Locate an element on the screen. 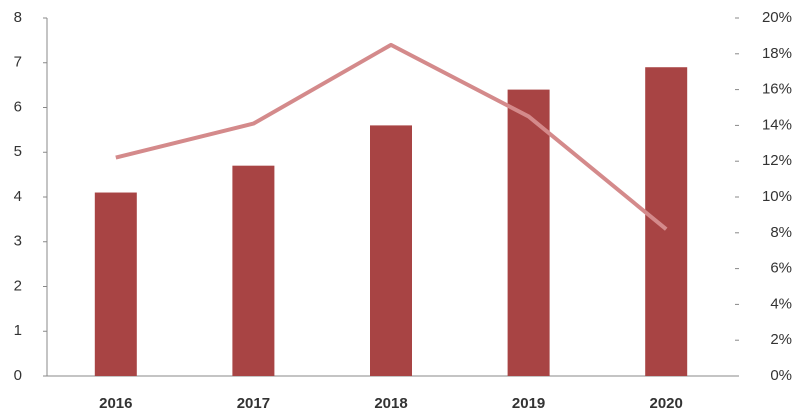  x-tick-label: 2016 is located at coordinates (115, 403).